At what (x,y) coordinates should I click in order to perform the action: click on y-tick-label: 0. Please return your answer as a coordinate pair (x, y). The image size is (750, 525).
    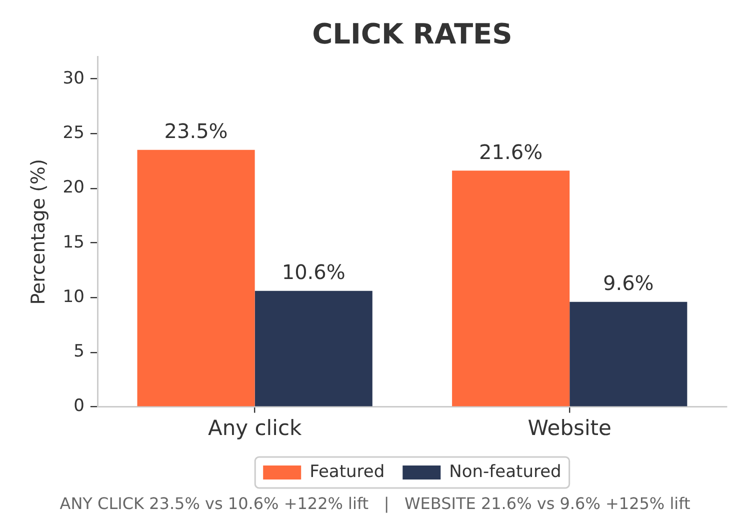
    Looking at the image, I should click on (79, 406).